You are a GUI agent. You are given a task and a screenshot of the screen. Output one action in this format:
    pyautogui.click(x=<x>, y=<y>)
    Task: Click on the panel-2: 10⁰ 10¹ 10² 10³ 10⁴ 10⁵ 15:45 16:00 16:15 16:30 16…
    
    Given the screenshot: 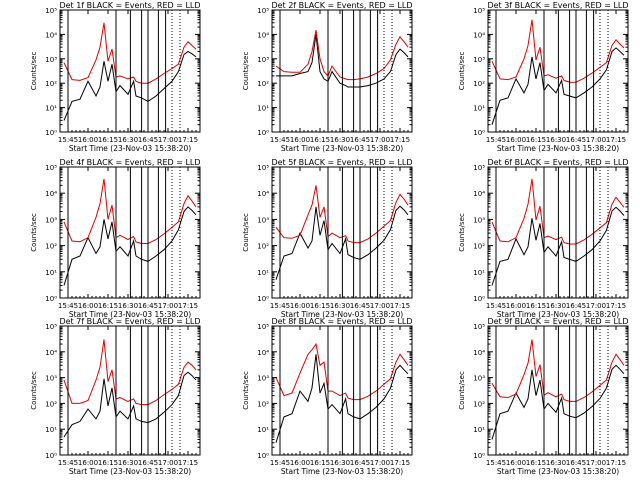 What is the action you would take?
    pyautogui.click(x=327, y=77)
    